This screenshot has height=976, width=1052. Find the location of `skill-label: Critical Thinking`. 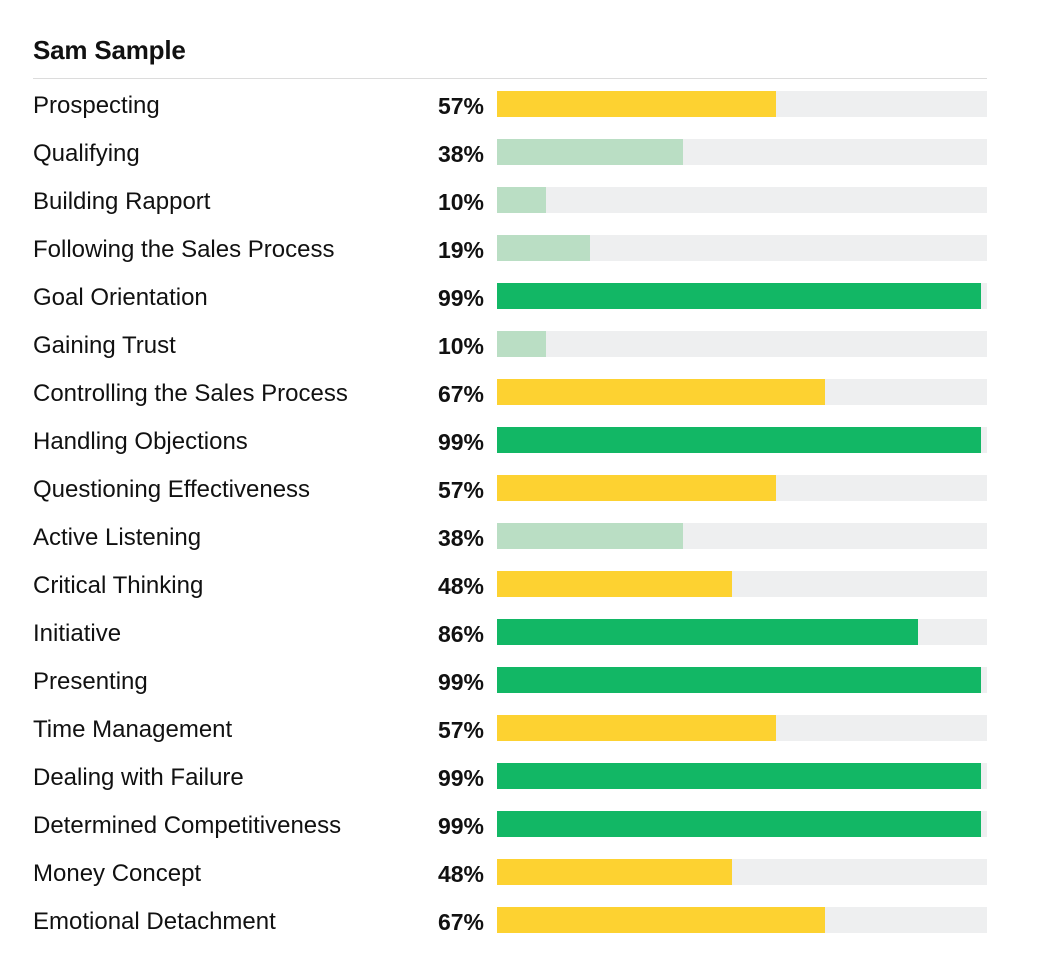

skill-label: Critical Thinking is located at coordinates (118, 585).